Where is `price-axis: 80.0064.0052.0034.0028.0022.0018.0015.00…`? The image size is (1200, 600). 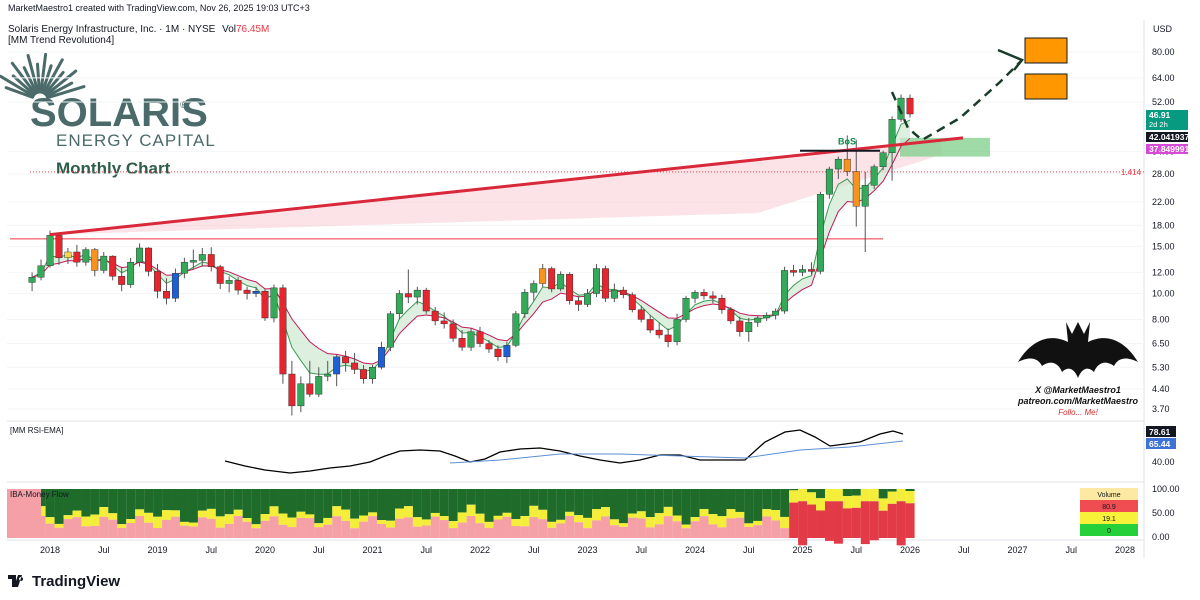 price-axis: 80.0064.0052.0034.0028.0022.0018.0015.00… is located at coordinates (1163, 230).